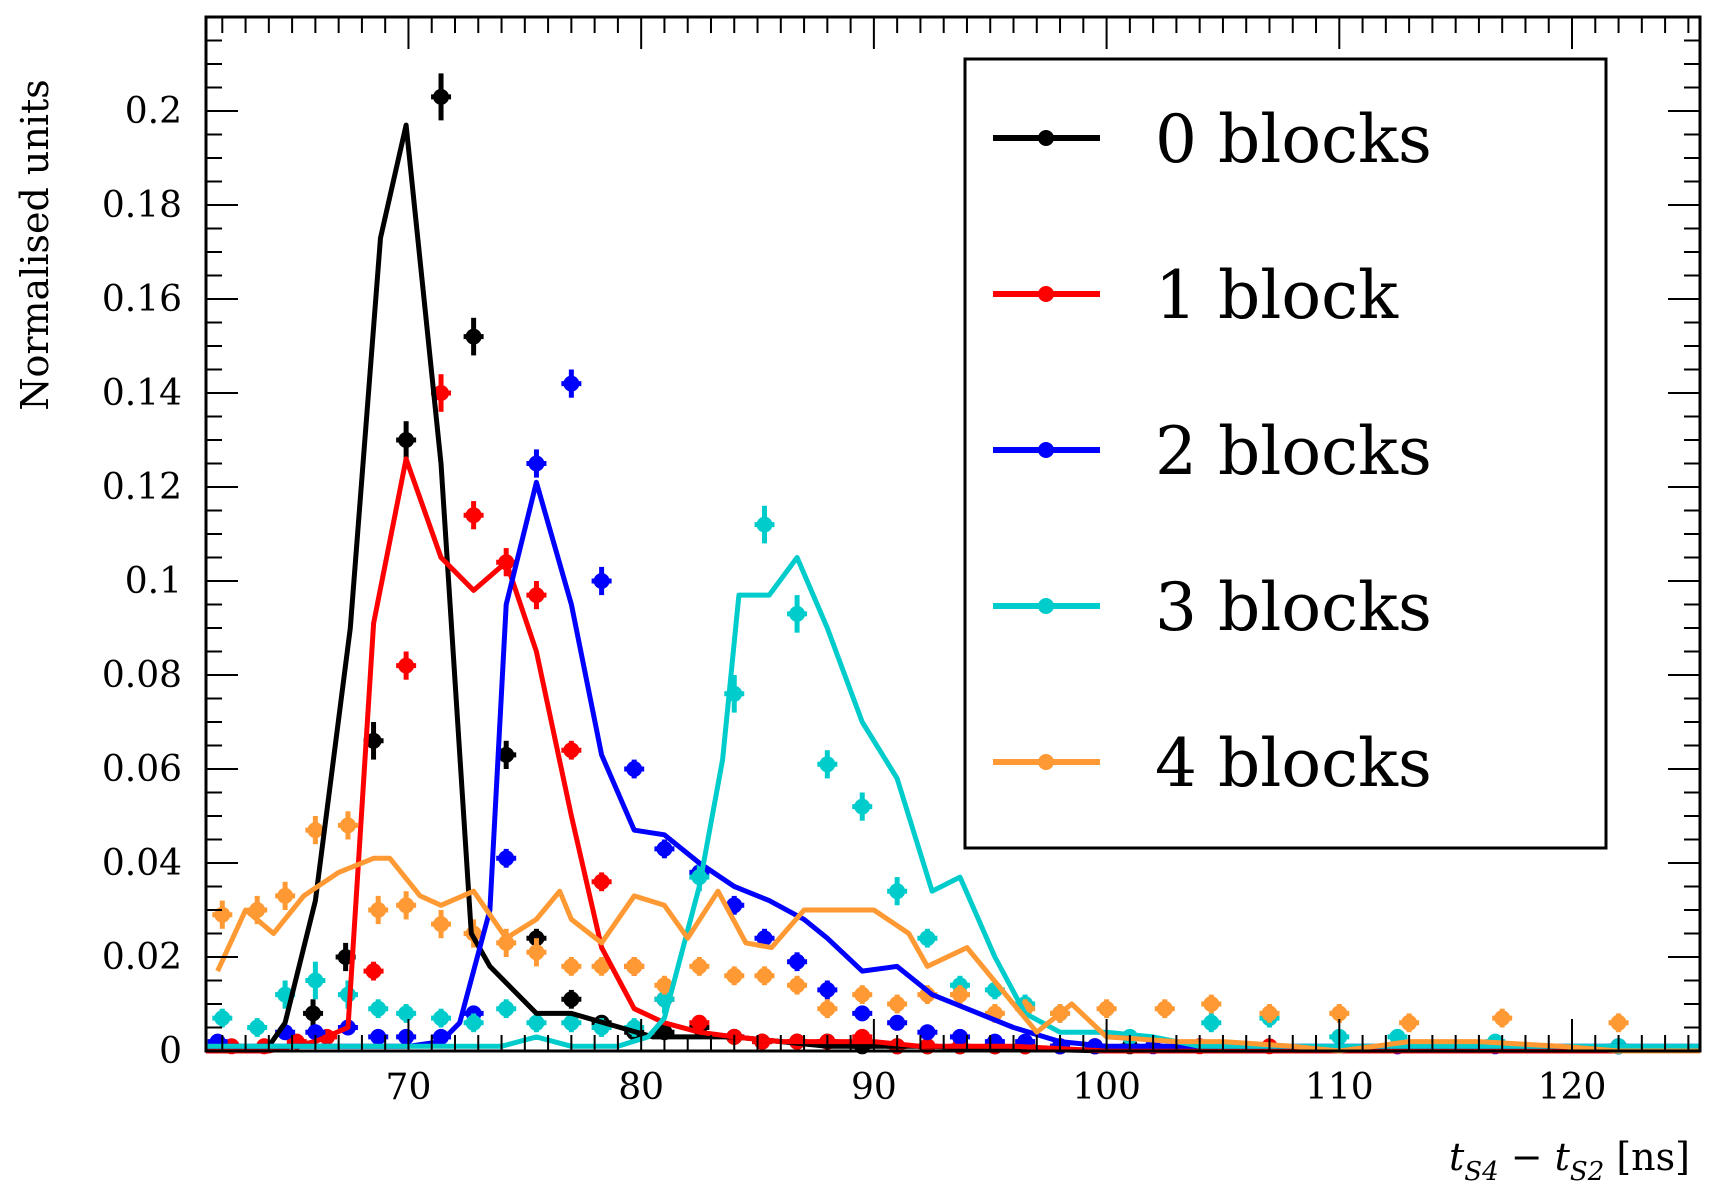 This screenshot has height=1189, width=1709. What do you see at coordinates (142, 863) in the screenshot?
I see `y-tick-label: 0.04` at bounding box center [142, 863].